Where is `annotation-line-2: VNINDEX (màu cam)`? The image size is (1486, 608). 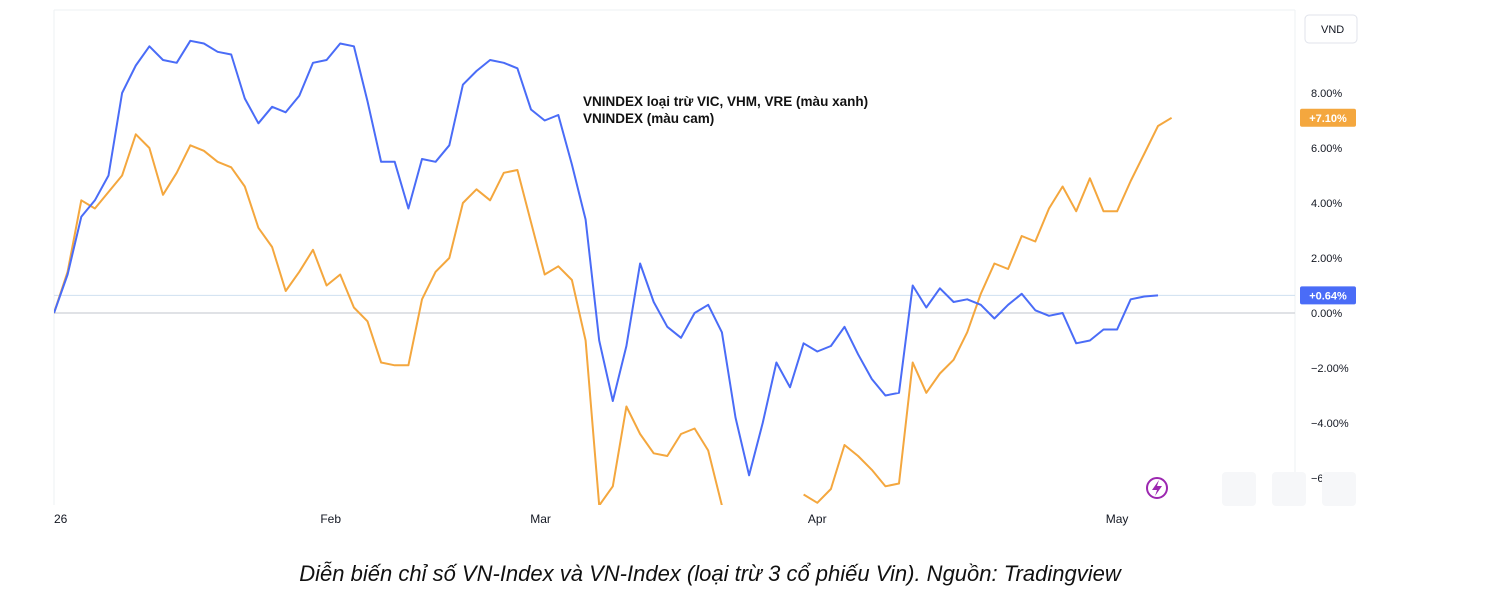 annotation-line-2: VNINDEX (màu cam) is located at coordinates (648, 118).